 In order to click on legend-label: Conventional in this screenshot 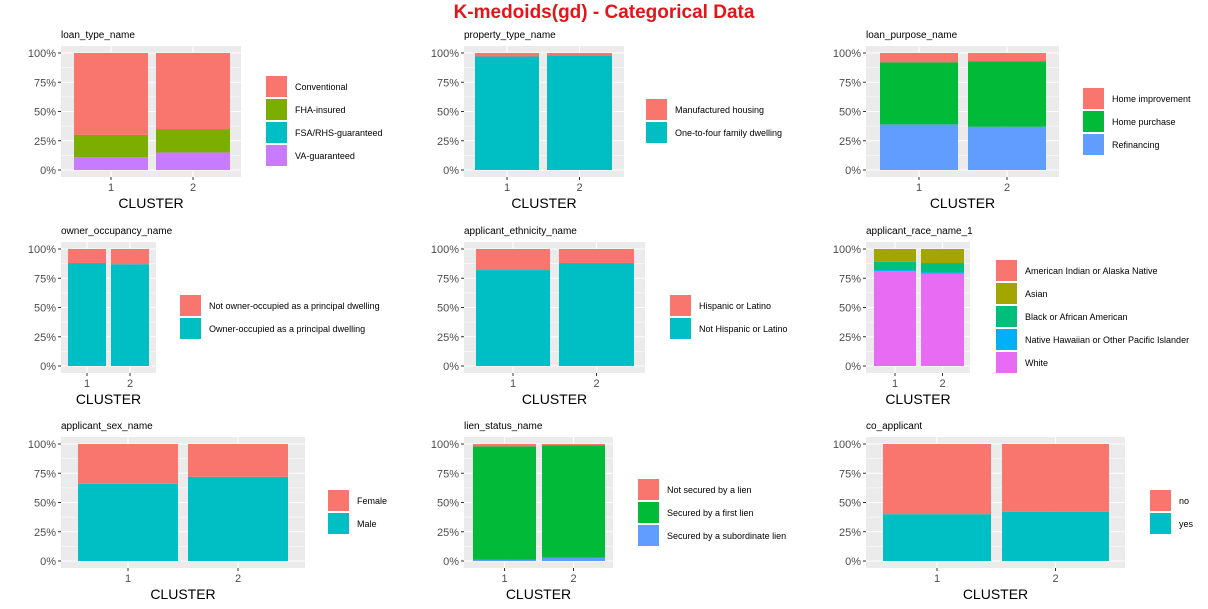, I will do `click(321, 87)`.